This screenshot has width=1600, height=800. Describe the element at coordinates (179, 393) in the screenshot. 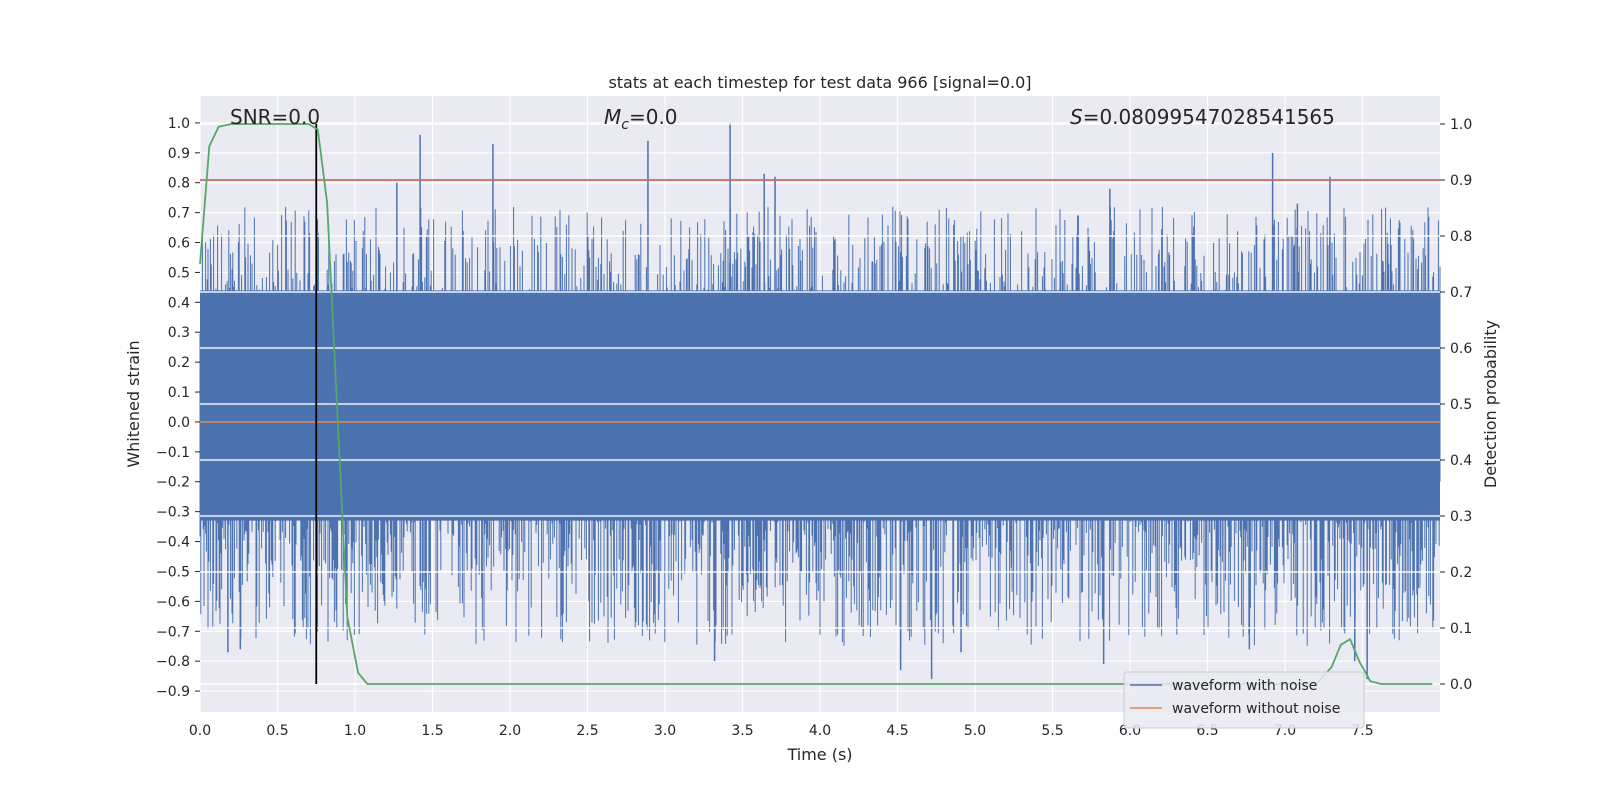

I see `y-tick-label: 0.1` at that location.